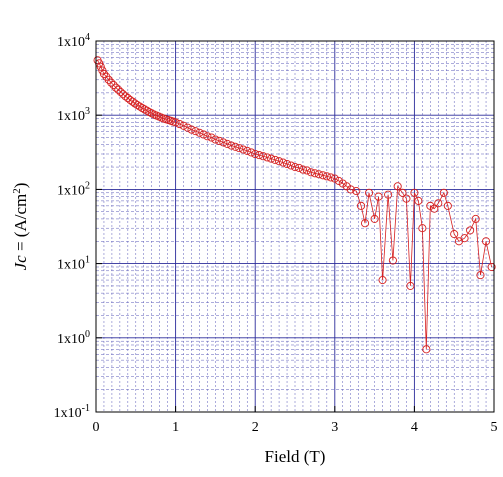  I want to click on y-tick-label-exponent: 1, so click(87, 260).